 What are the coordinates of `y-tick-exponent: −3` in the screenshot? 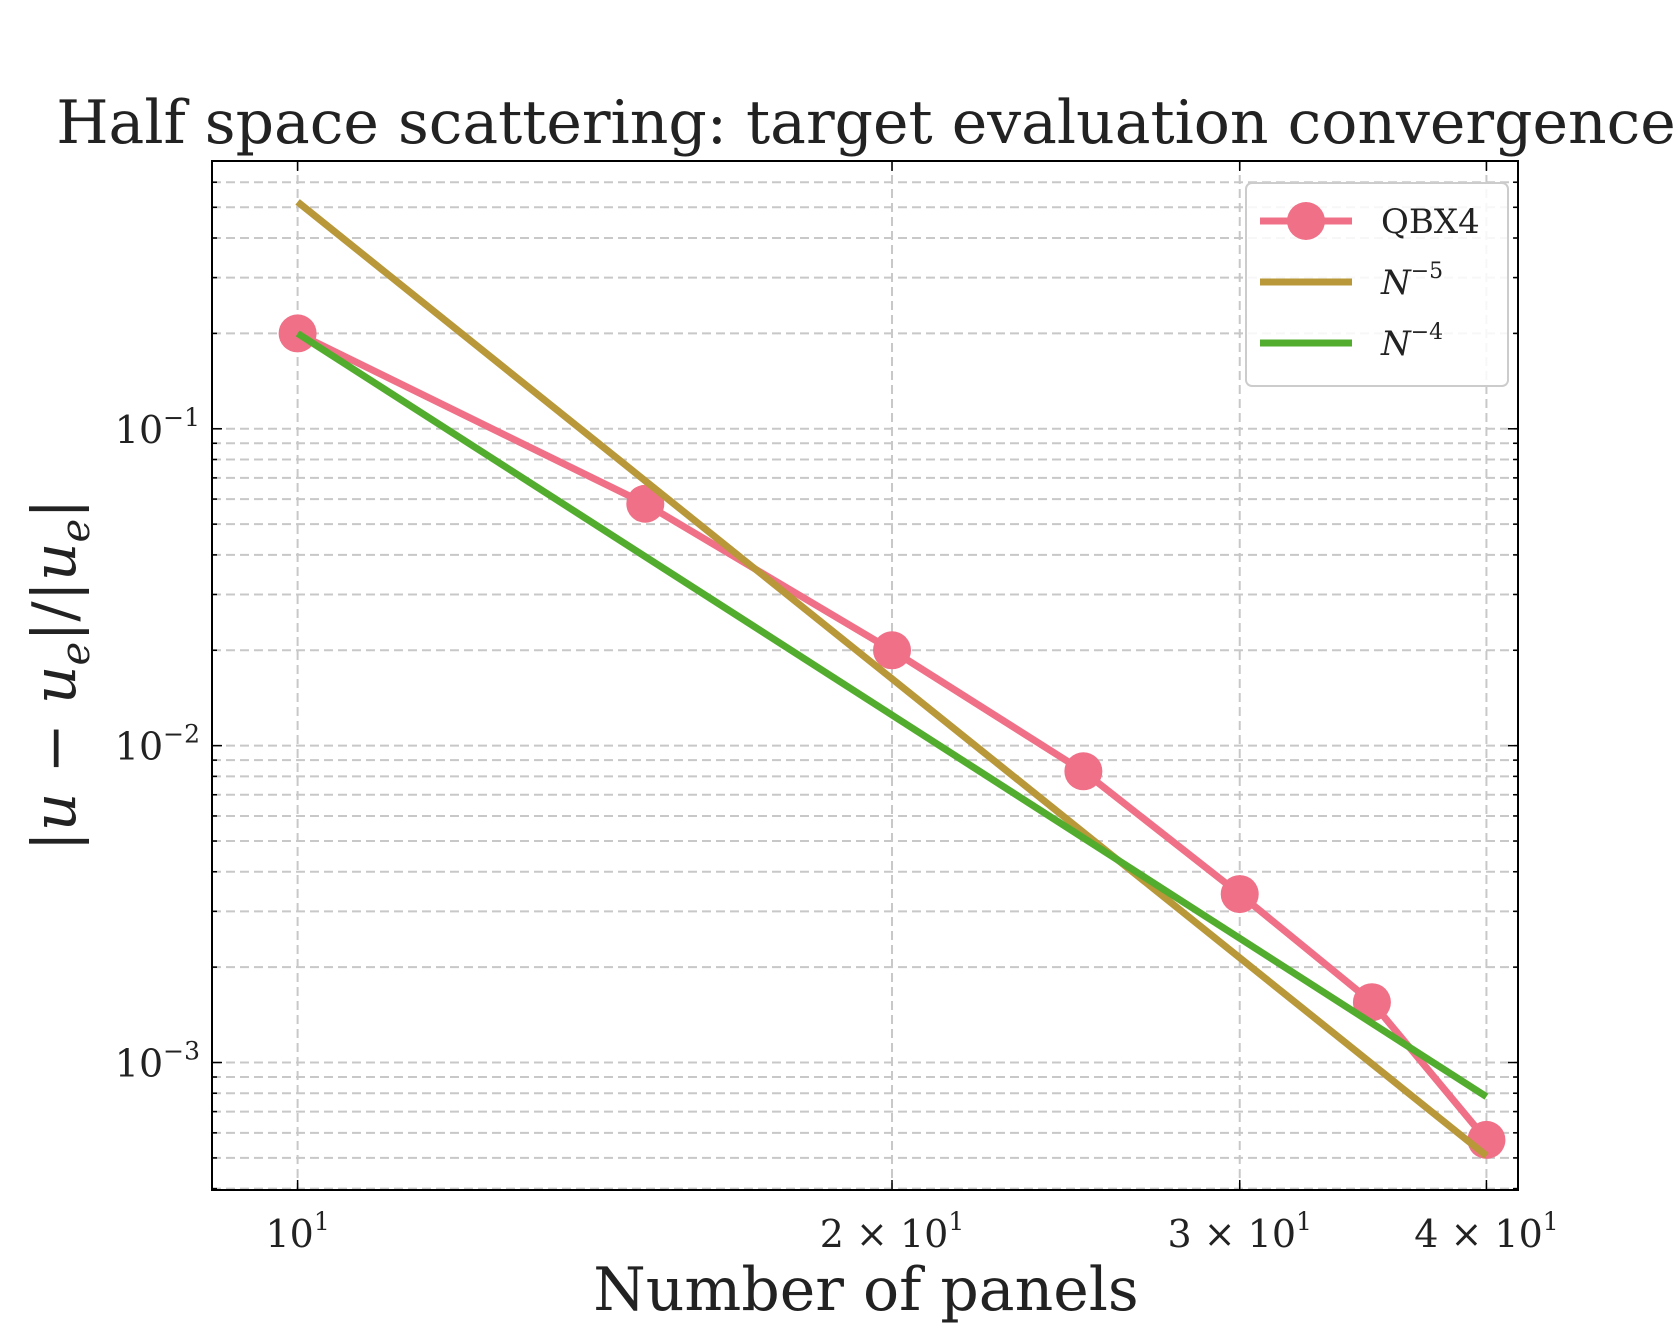 It's located at (181, 1051).